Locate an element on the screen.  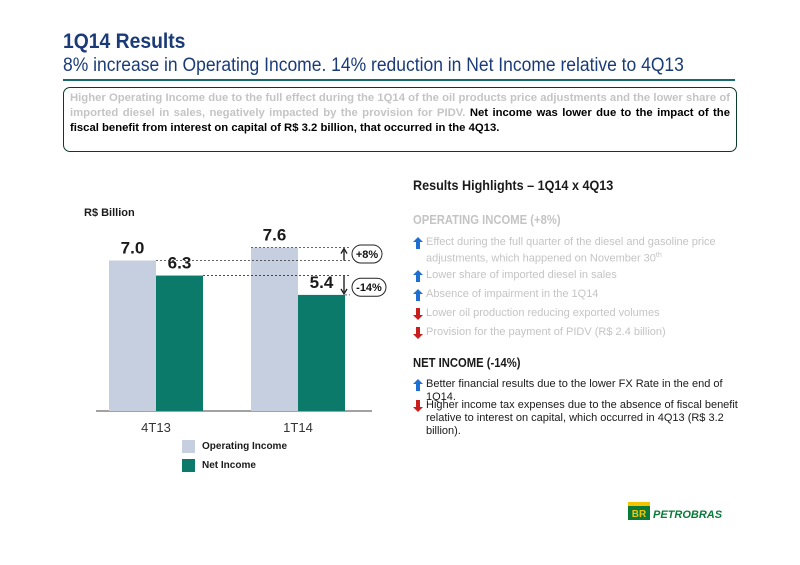
x-tick-label: 1T14 is located at coordinates (298, 427).